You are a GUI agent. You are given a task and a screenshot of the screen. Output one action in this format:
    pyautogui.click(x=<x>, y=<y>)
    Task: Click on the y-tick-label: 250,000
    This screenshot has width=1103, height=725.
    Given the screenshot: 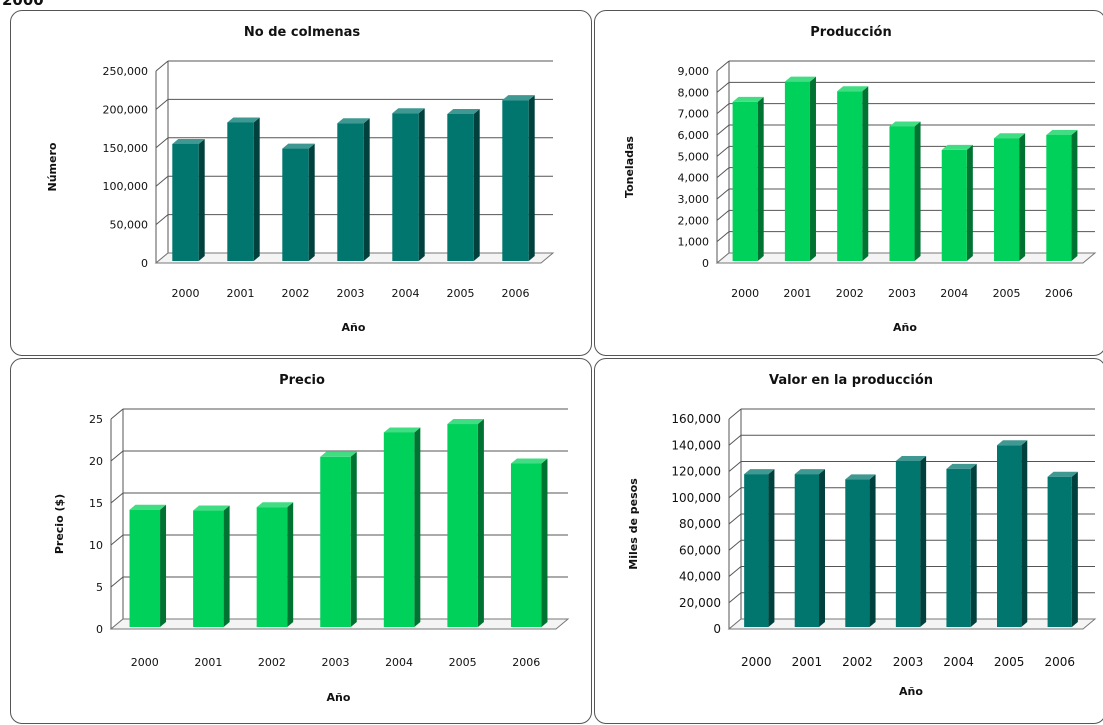 What is the action you would take?
    pyautogui.click(x=126, y=71)
    